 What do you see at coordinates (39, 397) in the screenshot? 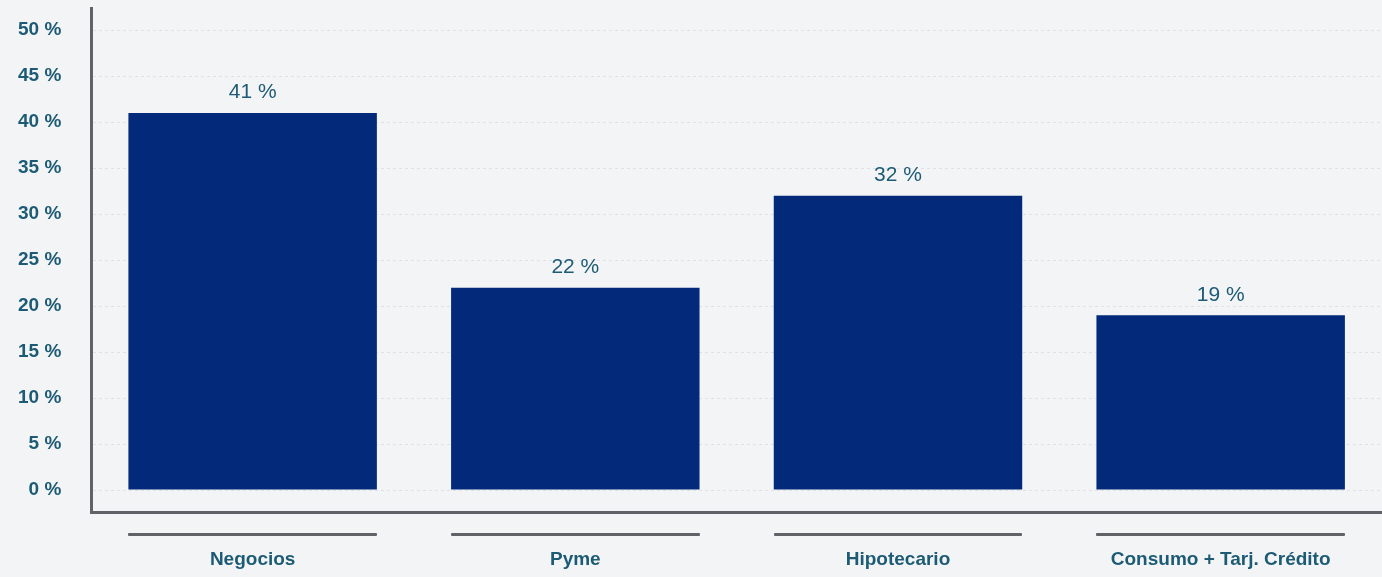
I see `y-tick-label: 10 %` at bounding box center [39, 397].